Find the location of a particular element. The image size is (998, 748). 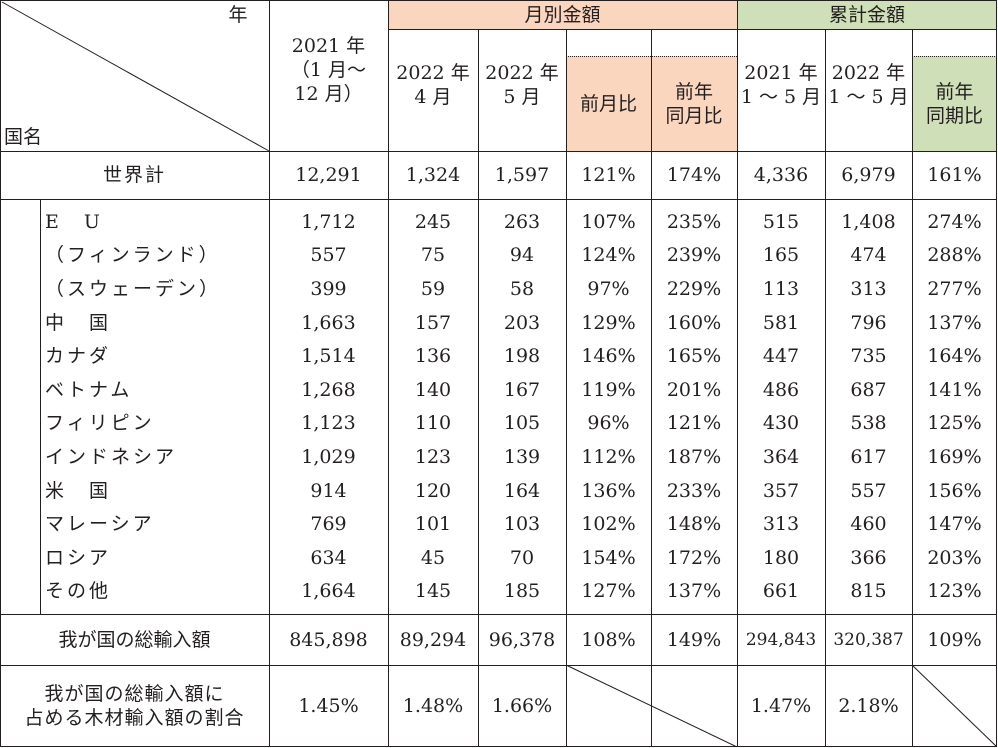

country-value: 141% is located at coordinates (954, 389).